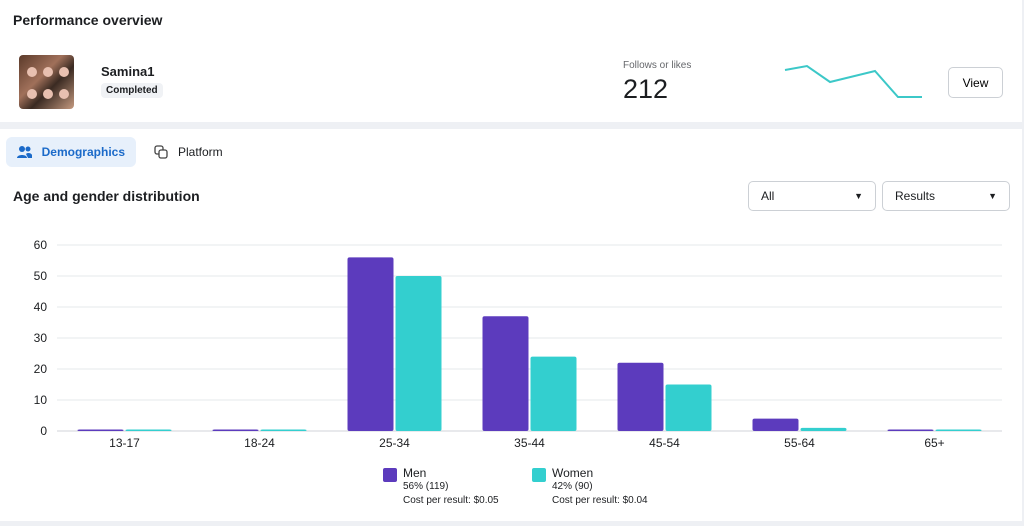 The width and height of the screenshot is (1024, 526). Describe the element at coordinates (657, 65) in the screenshot. I see `metric-label: Follows or likes` at that location.